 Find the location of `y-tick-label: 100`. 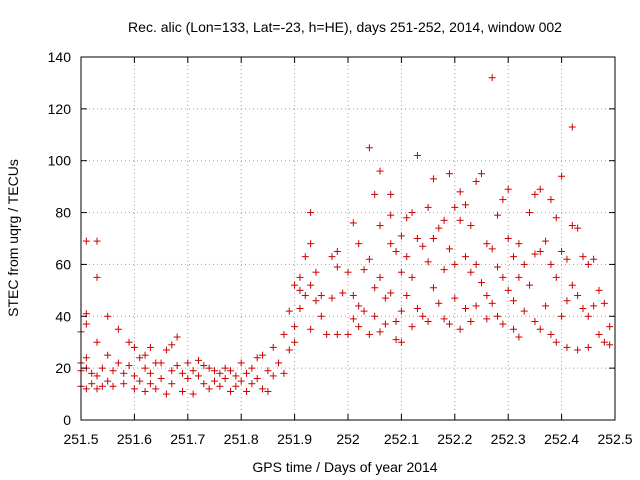

y-tick-label: 100 is located at coordinates (60, 161).